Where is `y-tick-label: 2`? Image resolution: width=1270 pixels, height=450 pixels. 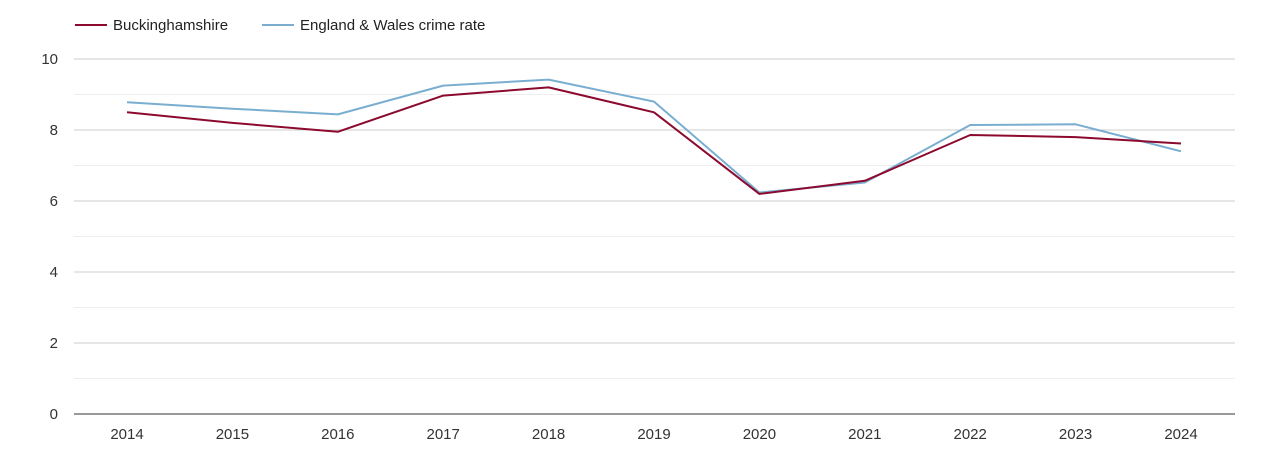
y-tick-label: 2 is located at coordinates (54, 343).